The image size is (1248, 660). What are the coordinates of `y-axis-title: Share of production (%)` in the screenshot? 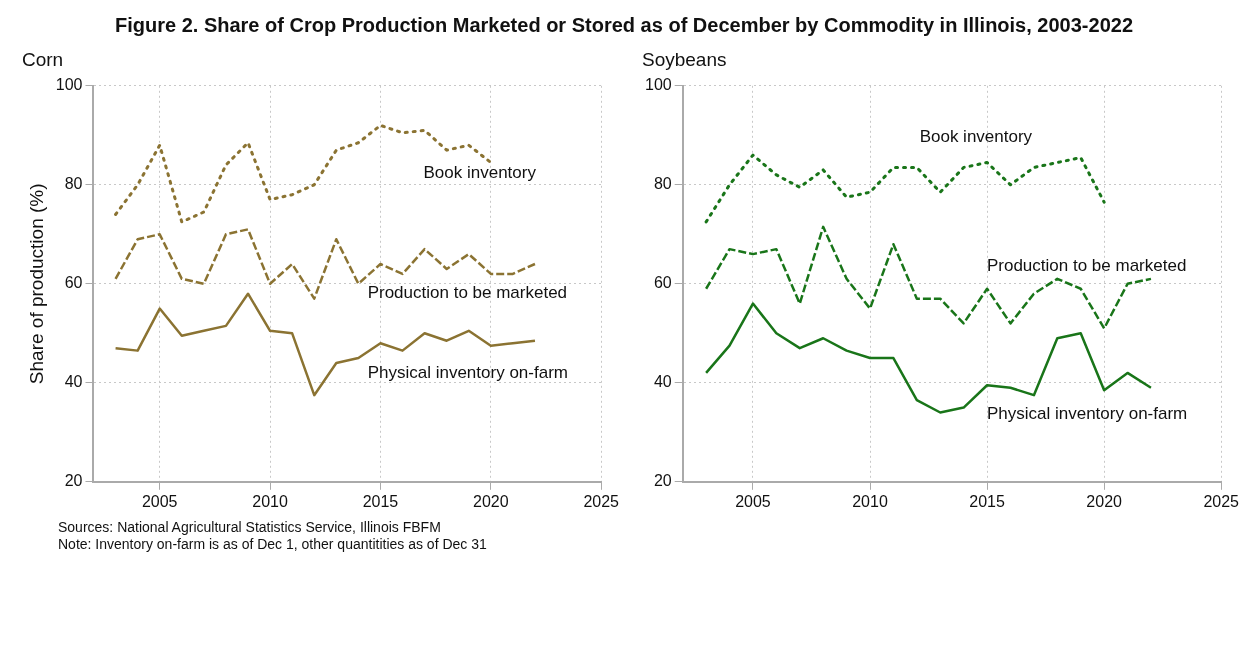 It's located at (36, 284).